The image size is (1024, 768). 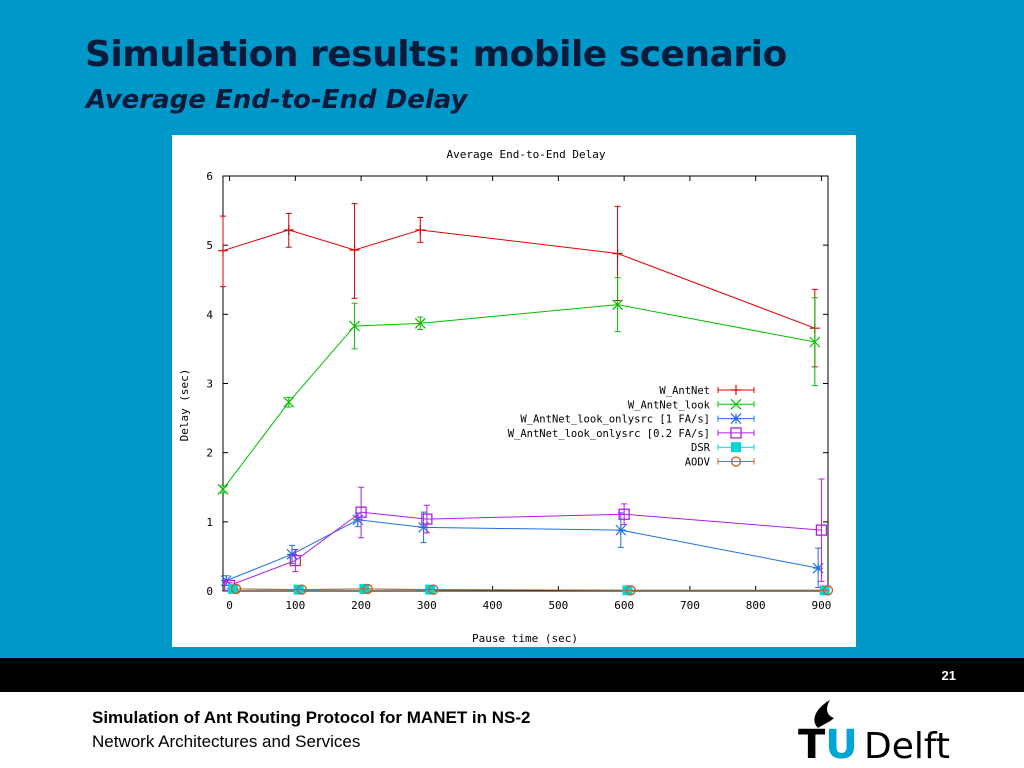 What do you see at coordinates (209, 591) in the screenshot?
I see `y-tick-label: 0` at bounding box center [209, 591].